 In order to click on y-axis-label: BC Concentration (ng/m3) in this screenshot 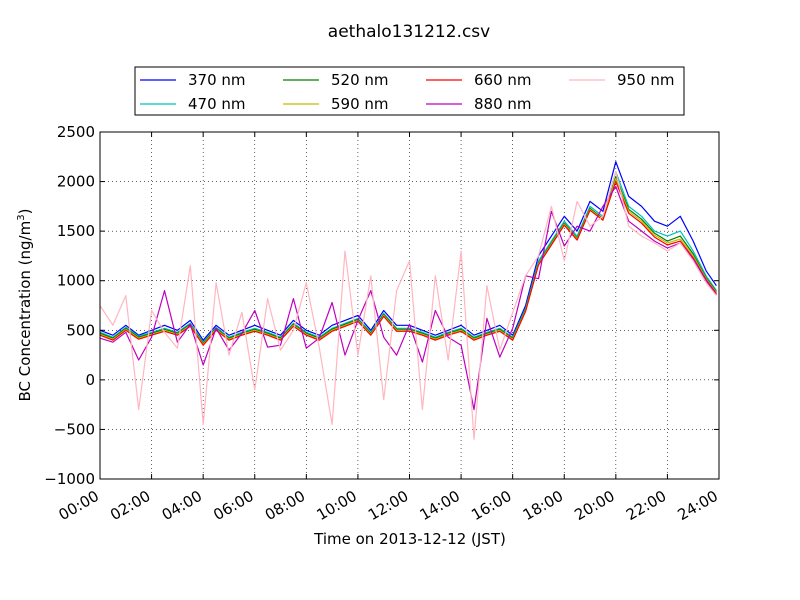, I will do `click(25, 305)`.